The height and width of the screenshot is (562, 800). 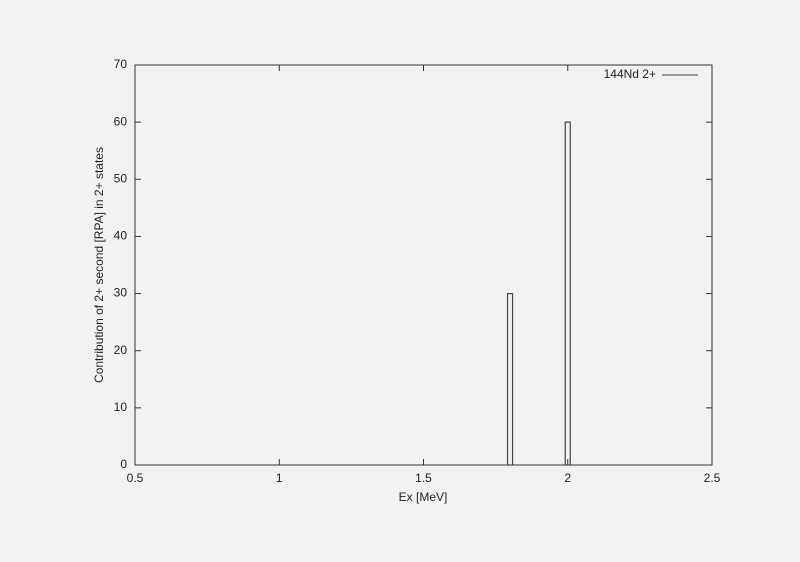 I want to click on y-tick-label: 10, so click(x=121, y=407).